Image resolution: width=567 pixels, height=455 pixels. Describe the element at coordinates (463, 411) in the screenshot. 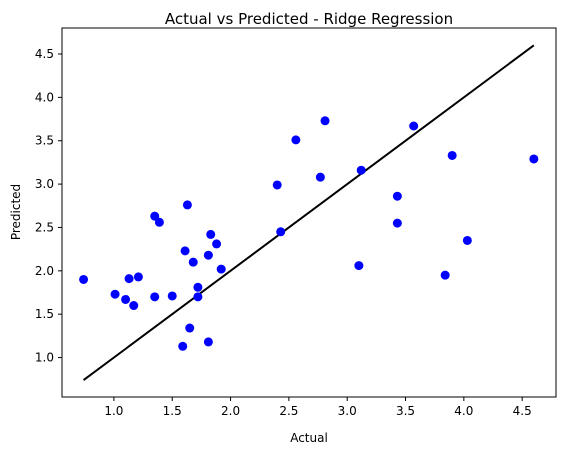

I see `x-tick-label: 4.0` at that location.